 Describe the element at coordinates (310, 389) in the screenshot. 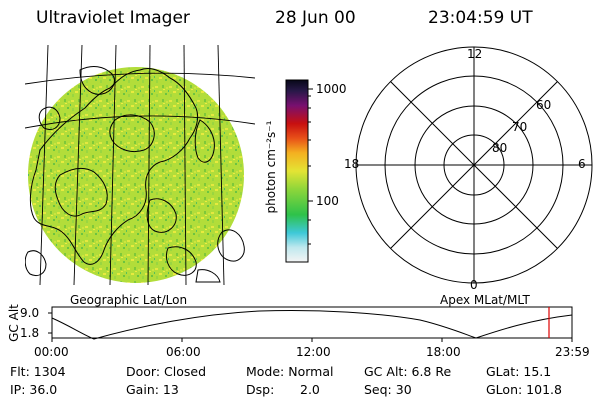

I see `dsp-value: 2.0` at that location.